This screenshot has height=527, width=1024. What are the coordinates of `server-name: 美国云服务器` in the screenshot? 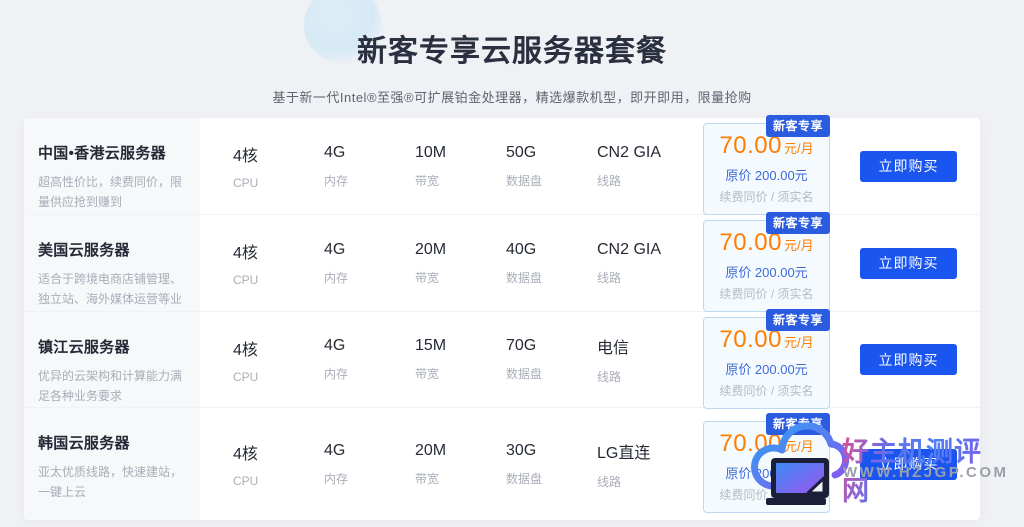 It's located at (84, 250).